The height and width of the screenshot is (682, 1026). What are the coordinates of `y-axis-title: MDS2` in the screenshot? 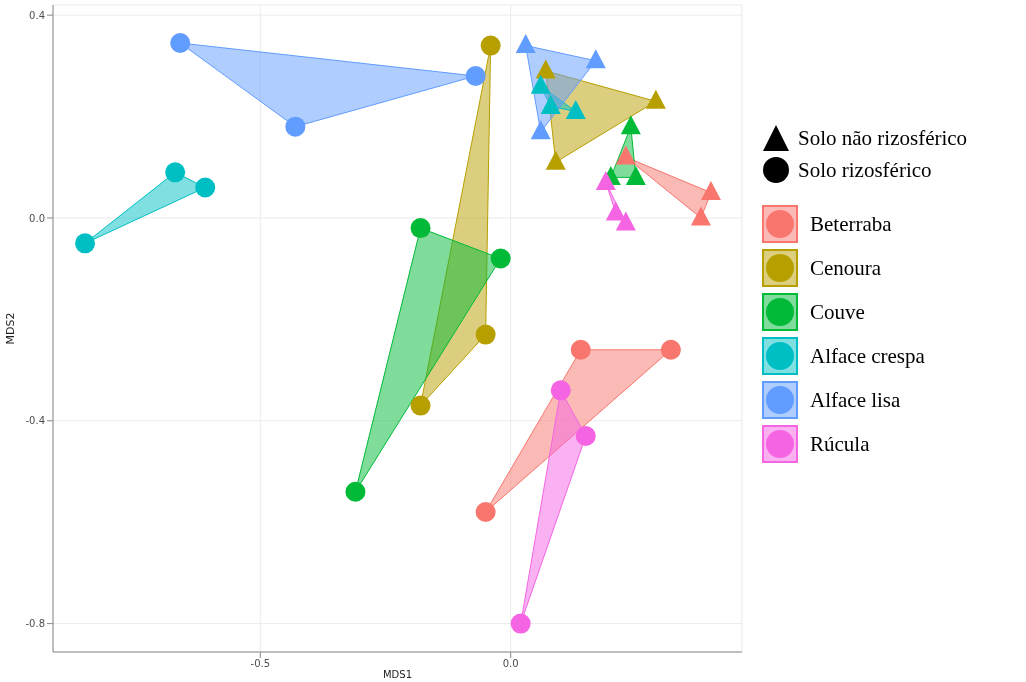 It's located at (10, 328).